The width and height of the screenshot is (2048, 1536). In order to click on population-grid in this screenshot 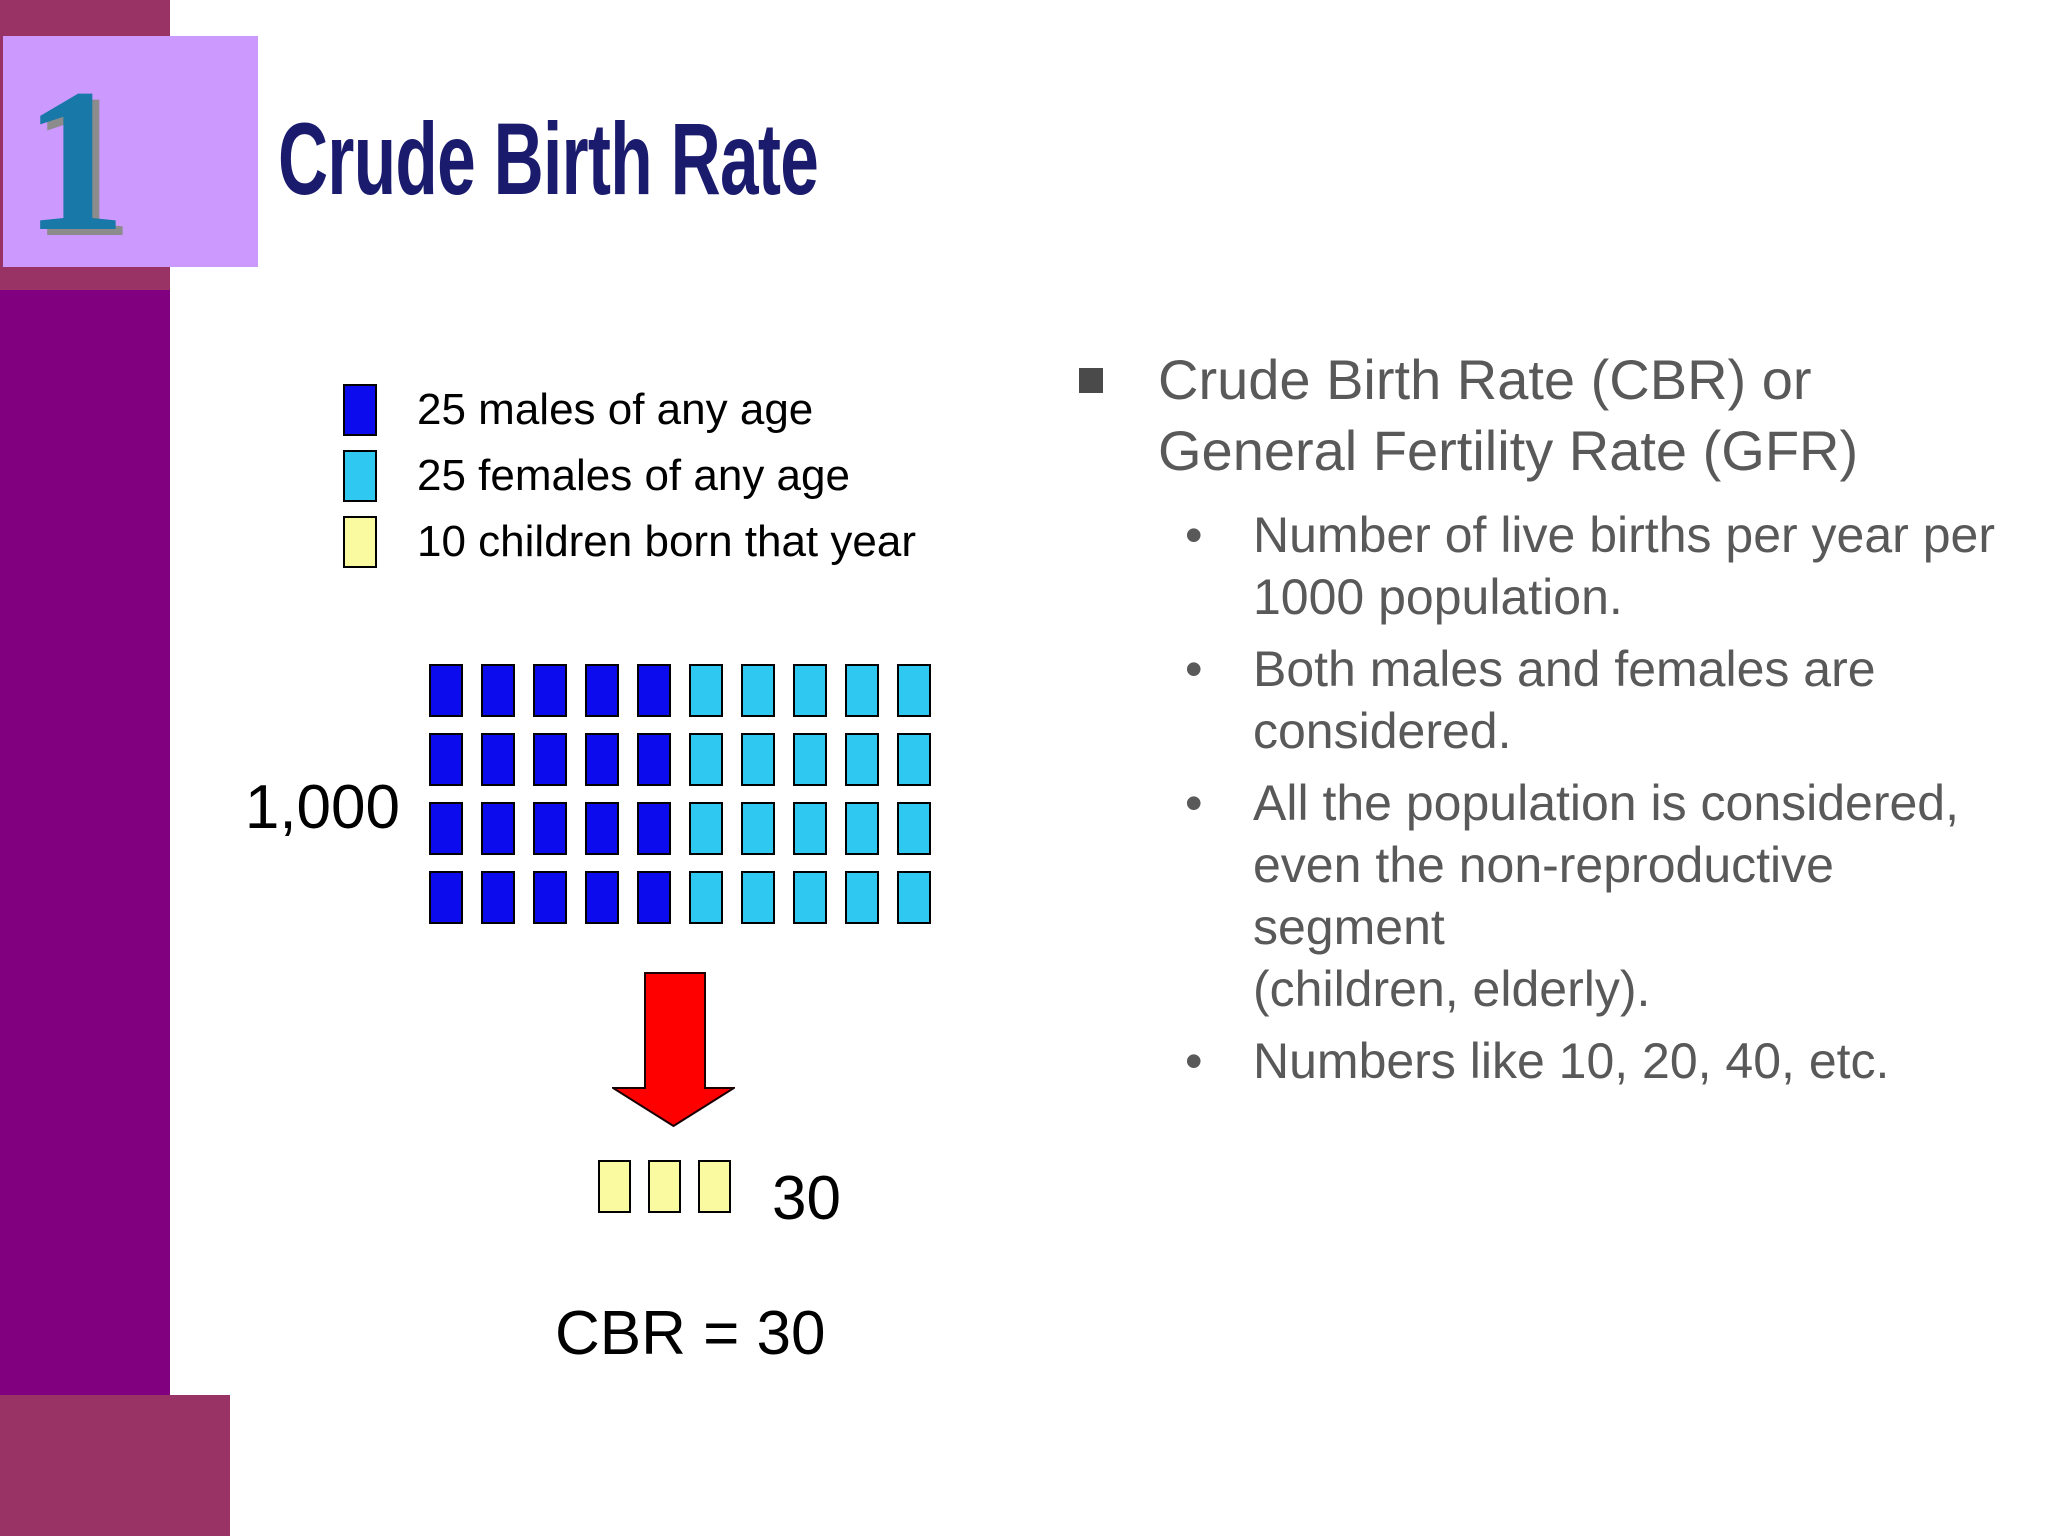, I will do `click(680, 794)`.